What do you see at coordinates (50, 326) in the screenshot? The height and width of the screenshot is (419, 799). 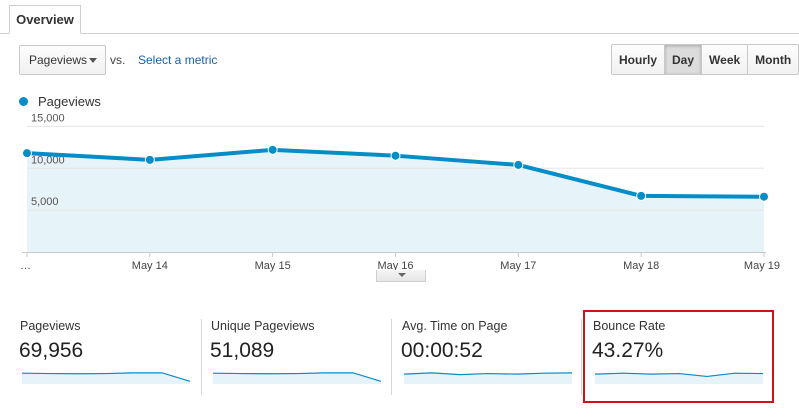 I see `scorecard-label: Pageviews` at bounding box center [50, 326].